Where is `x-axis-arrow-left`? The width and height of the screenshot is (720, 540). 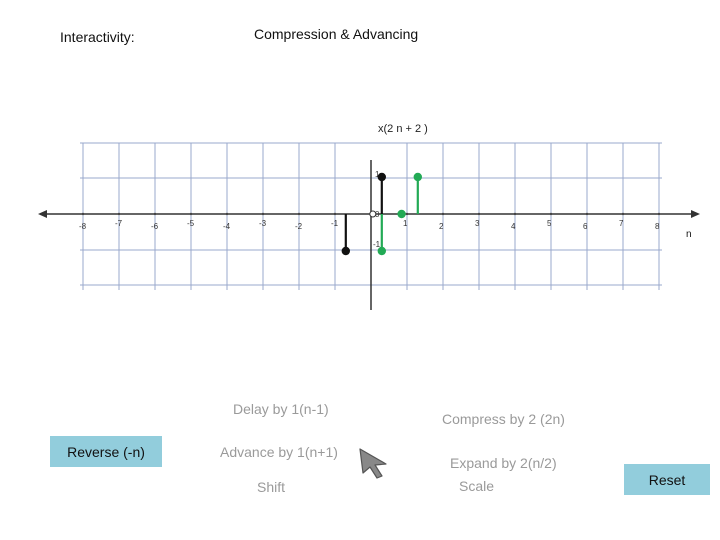 x-axis-arrow-left is located at coordinates (42, 214).